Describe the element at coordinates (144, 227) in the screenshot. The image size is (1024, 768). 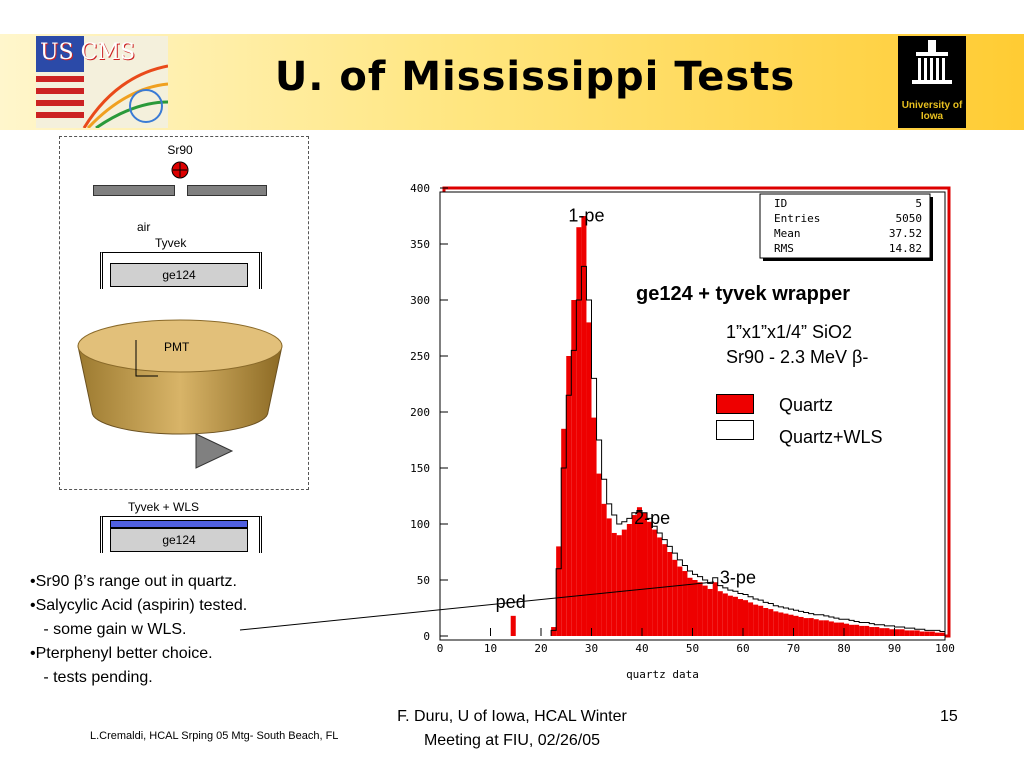
I see `air-label: air` at that location.